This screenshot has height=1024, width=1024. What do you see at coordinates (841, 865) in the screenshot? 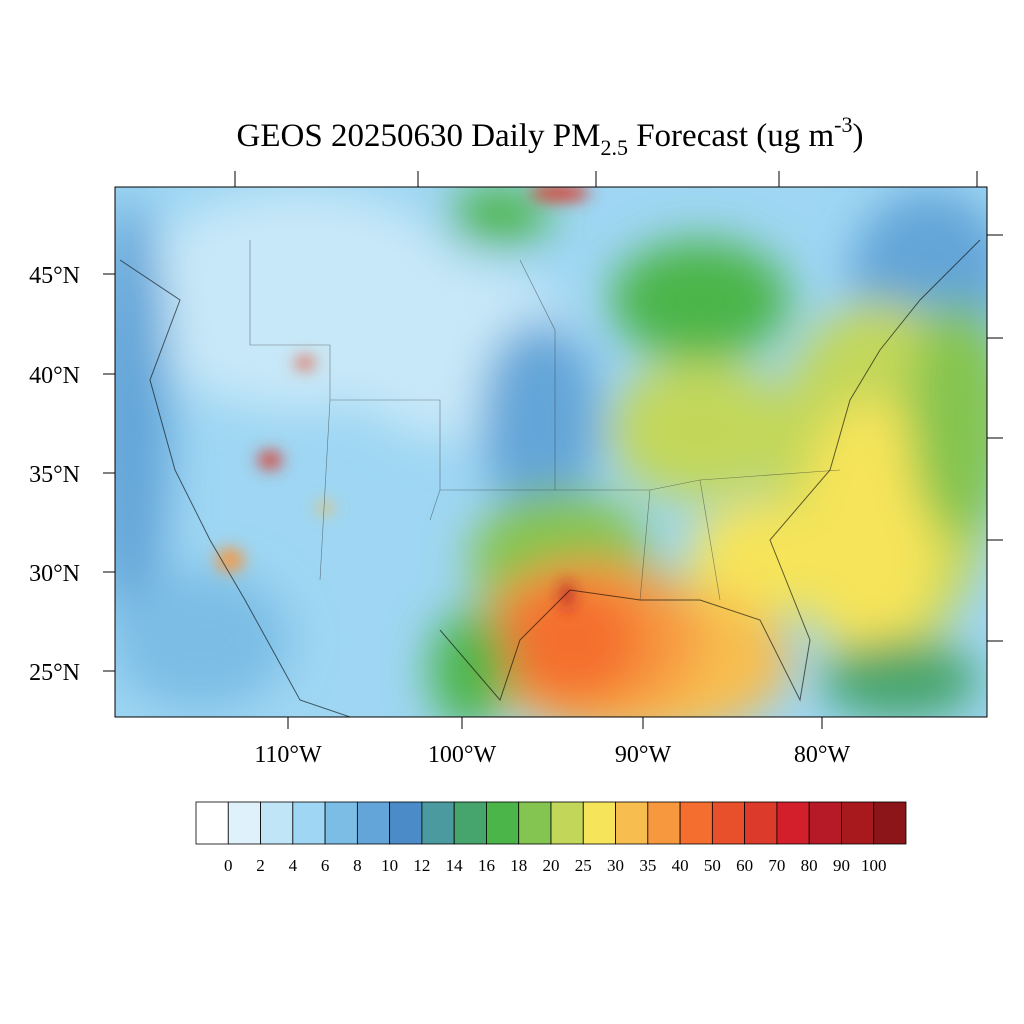
I see `colorbar-label: 90` at bounding box center [841, 865].